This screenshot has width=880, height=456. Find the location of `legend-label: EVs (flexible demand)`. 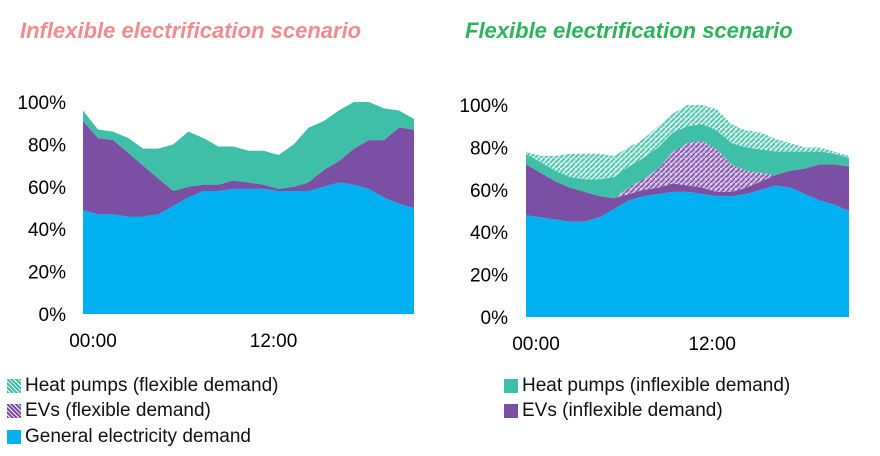

legend-label: EVs (flexible demand) is located at coordinates (118, 410).